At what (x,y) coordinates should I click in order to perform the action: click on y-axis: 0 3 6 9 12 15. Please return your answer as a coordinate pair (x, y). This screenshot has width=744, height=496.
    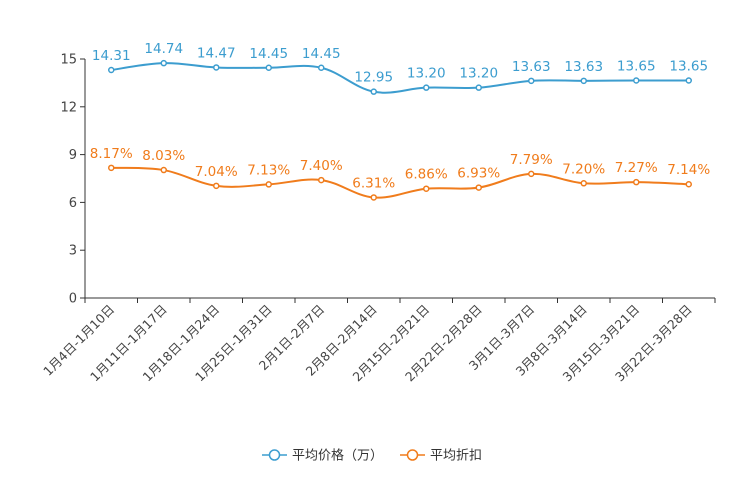
    Looking at the image, I should click on (73, 180).